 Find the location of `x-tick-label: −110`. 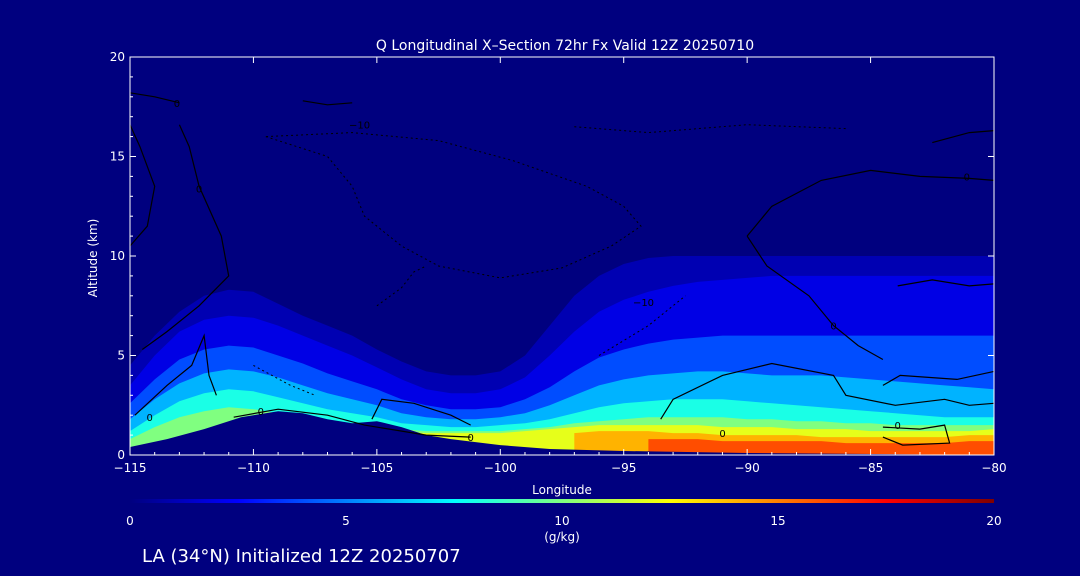

x-tick-label: −110 is located at coordinates (253, 468).